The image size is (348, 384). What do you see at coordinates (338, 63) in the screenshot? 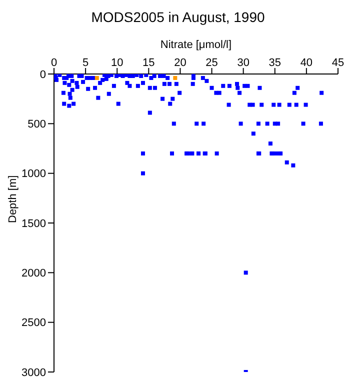
I see `x-tick-label: 45` at bounding box center [338, 63].